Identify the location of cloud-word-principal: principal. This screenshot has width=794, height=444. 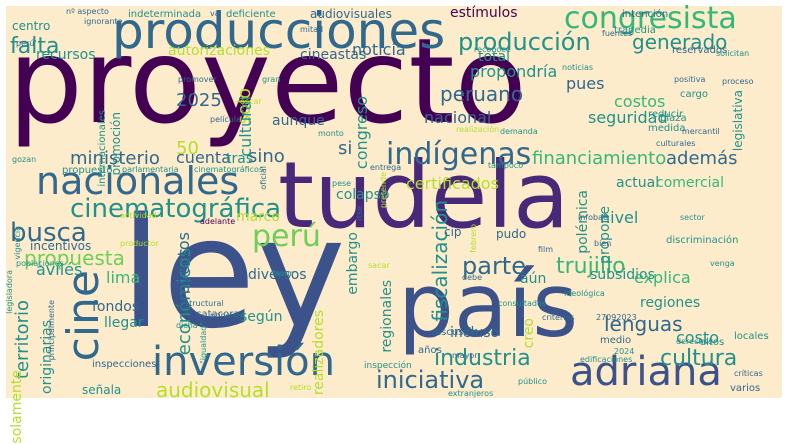
(227, 315).